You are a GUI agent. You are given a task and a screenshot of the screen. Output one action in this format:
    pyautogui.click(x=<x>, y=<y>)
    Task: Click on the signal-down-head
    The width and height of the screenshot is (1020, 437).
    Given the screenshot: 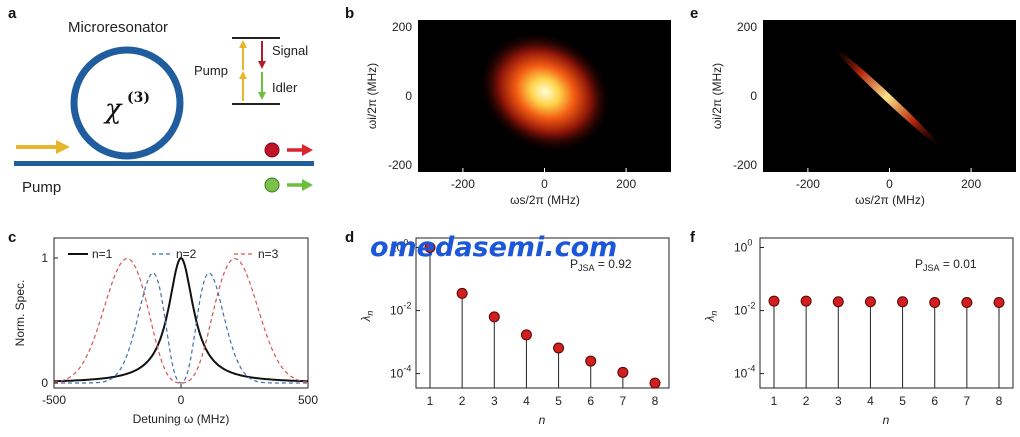 What is the action you would take?
    pyautogui.click(x=262, y=65)
    